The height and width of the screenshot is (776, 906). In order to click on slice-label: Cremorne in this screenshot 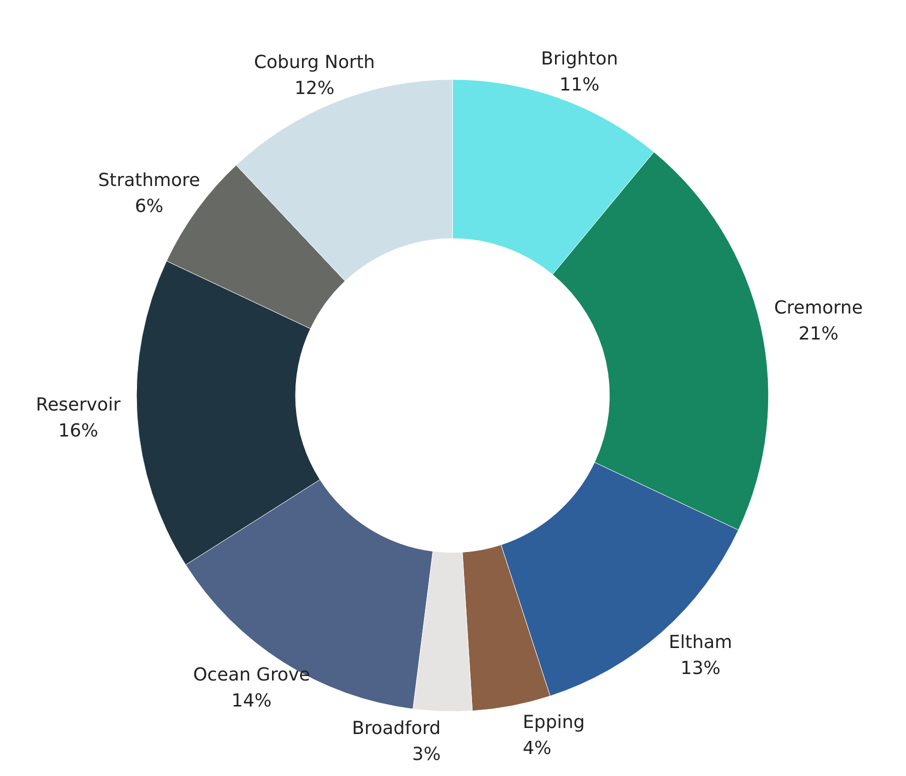, I will do `click(818, 308)`.